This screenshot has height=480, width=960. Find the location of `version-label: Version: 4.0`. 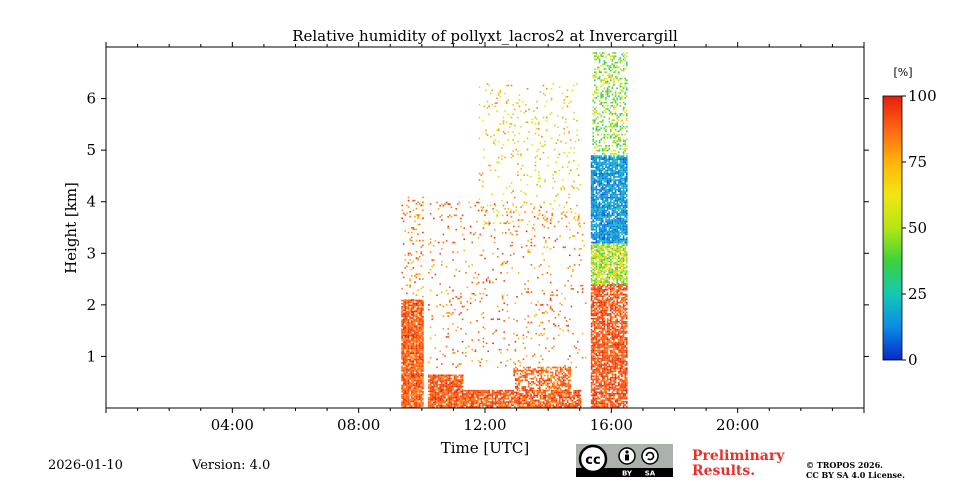

version-label: Version: 4.0 is located at coordinates (231, 465).